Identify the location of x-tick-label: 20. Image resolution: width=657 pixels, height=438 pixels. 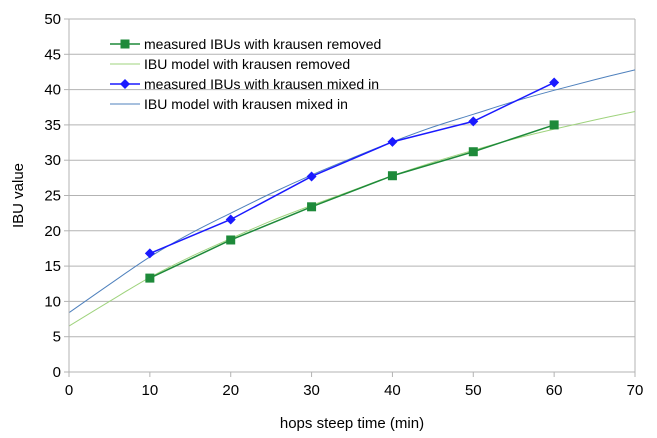
(230, 390).